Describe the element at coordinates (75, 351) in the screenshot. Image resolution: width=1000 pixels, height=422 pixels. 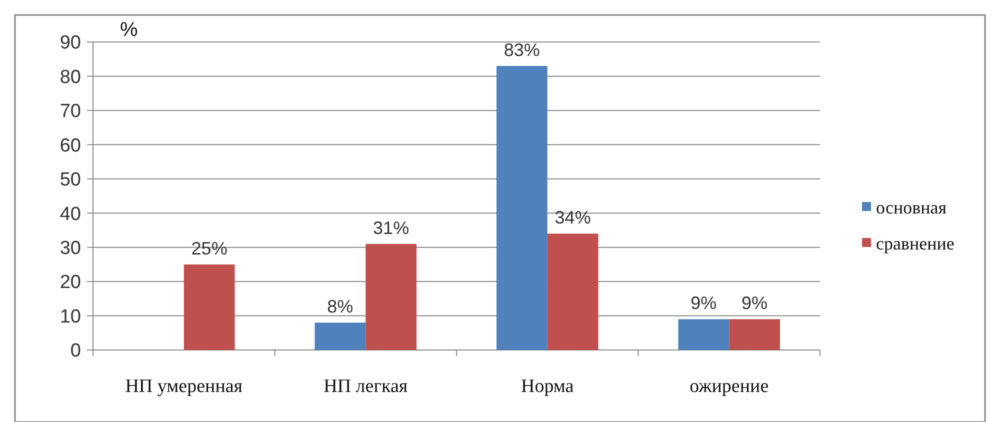
I see `y-tick-label: 0` at that location.